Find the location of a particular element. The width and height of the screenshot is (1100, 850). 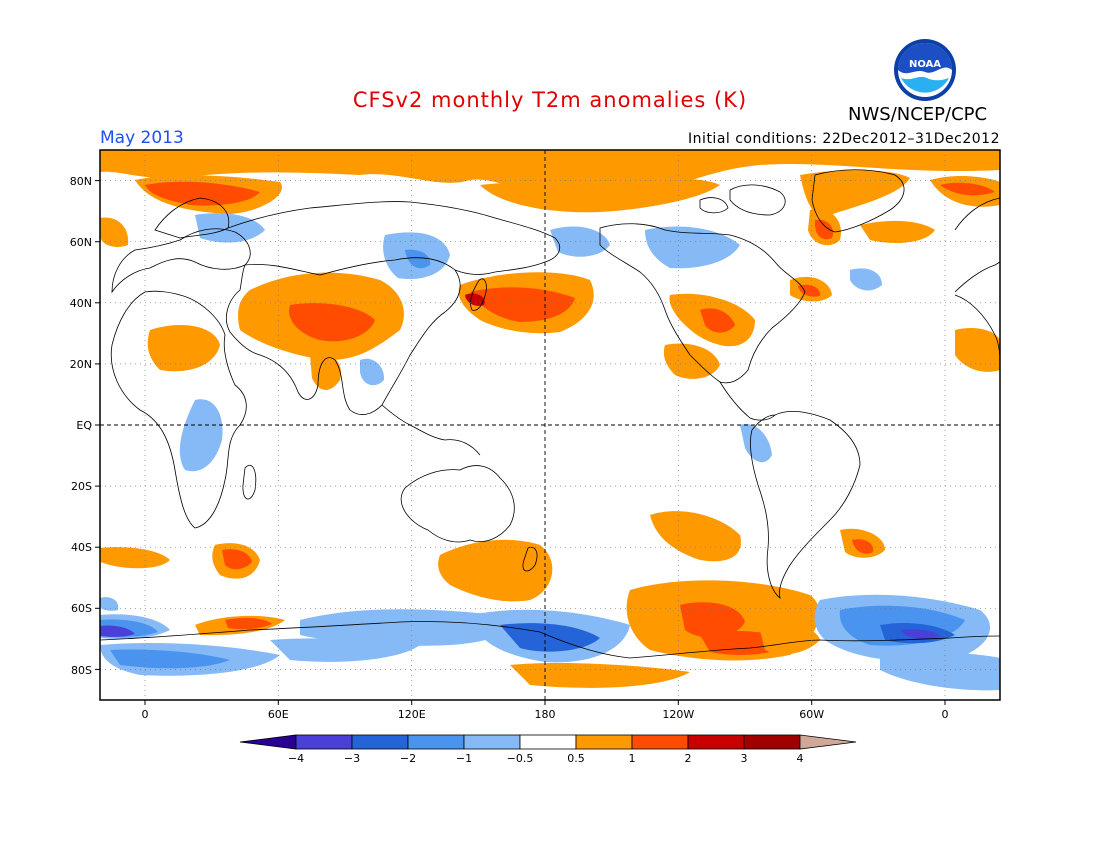

colorbar-labels: −4 −3 −2 −1 −0.5 0.5 1 2 3 4 is located at coordinates (546, 758).